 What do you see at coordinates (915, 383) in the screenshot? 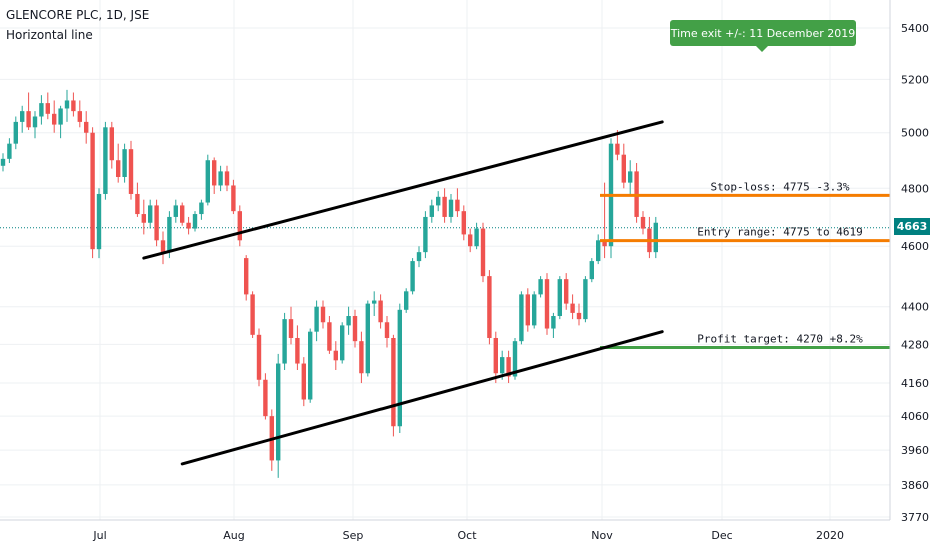
I see `y-tick-label: 4160` at bounding box center [915, 383].